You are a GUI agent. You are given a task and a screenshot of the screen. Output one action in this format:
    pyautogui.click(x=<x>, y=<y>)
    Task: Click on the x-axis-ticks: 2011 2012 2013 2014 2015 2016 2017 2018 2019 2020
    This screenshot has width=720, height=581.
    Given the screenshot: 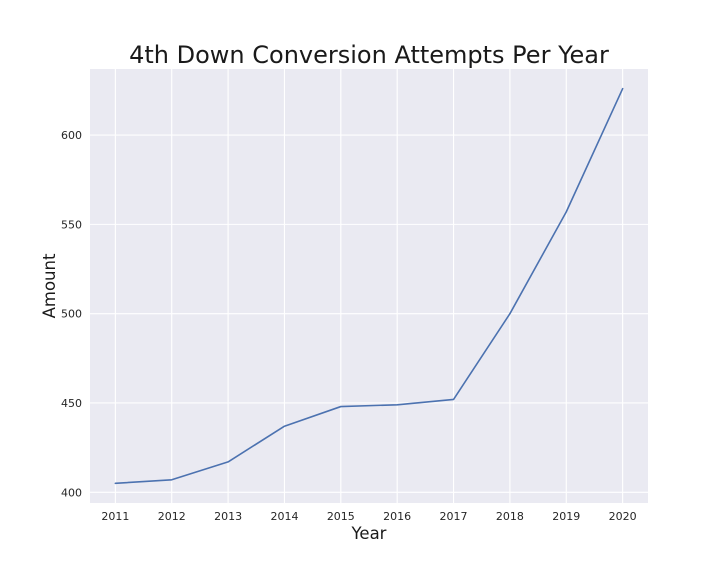 What is the action you would take?
    pyautogui.click(x=368, y=516)
    